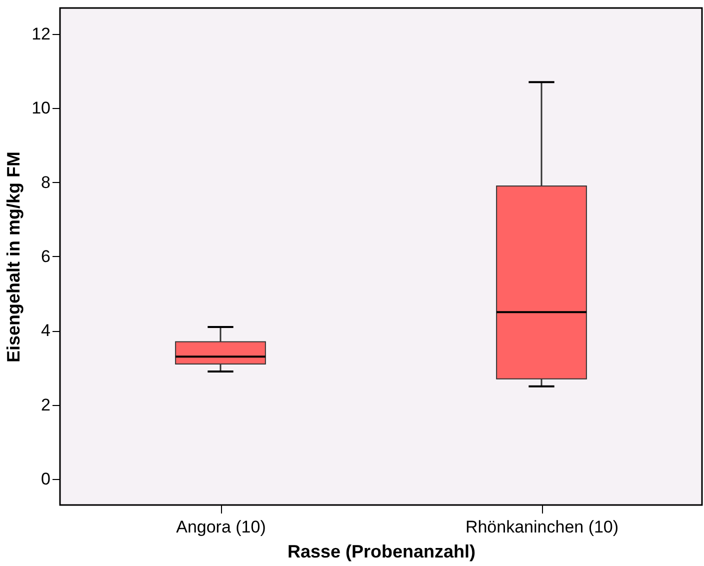  Describe the element at coordinates (542, 527) in the screenshot. I see `x-tick-label: Rhönkaninchen (10)` at that location.